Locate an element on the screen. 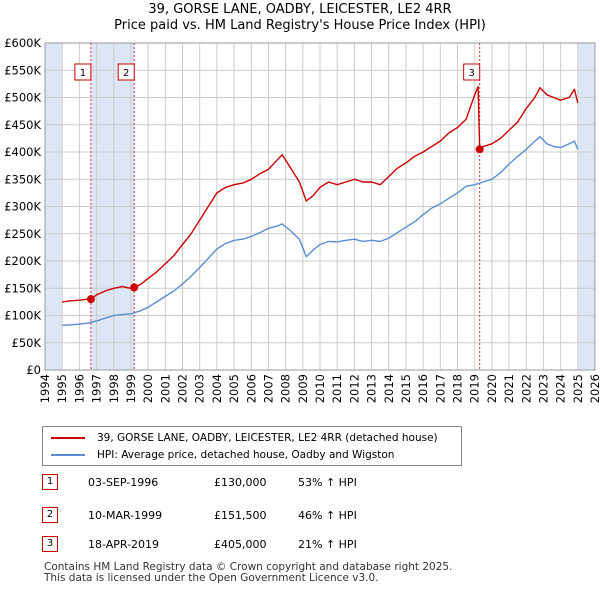 The image size is (600, 590). sale-hpi-change: 46% ↑ HPI is located at coordinates (327, 515).